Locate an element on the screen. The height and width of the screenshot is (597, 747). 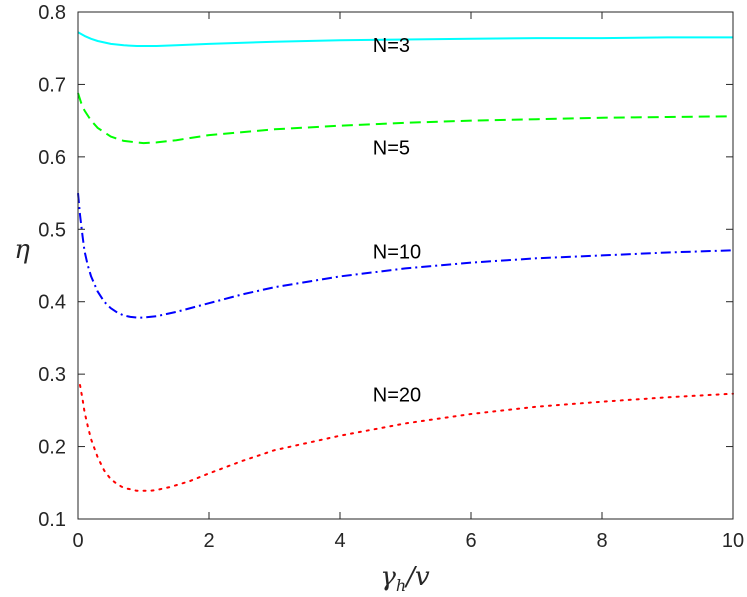
y-tick-label: 0.3 is located at coordinates (52, 375).